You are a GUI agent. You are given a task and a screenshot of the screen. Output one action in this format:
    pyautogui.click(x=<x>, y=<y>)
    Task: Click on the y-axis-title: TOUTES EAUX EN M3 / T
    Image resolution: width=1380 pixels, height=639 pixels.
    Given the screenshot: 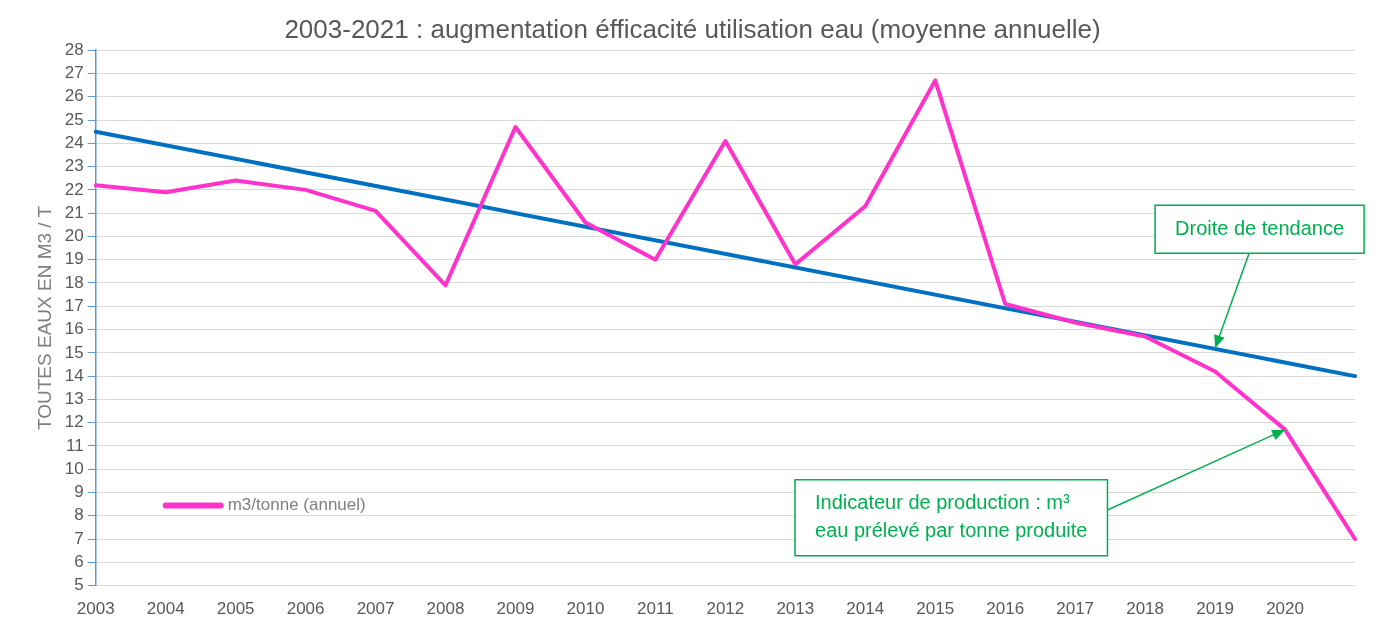 What is the action you would take?
    pyautogui.click(x=44, y=317)
    